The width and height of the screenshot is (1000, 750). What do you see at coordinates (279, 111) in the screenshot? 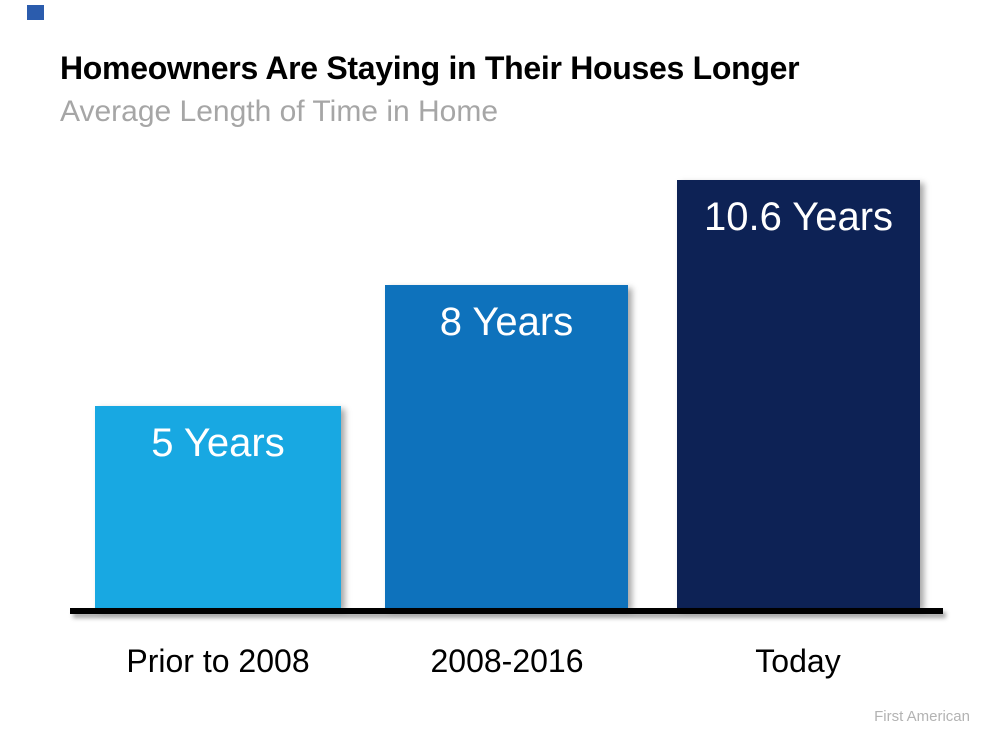
I see `chart-subtitle: Average Length of Time in Home` at bounding box center [279, 111].